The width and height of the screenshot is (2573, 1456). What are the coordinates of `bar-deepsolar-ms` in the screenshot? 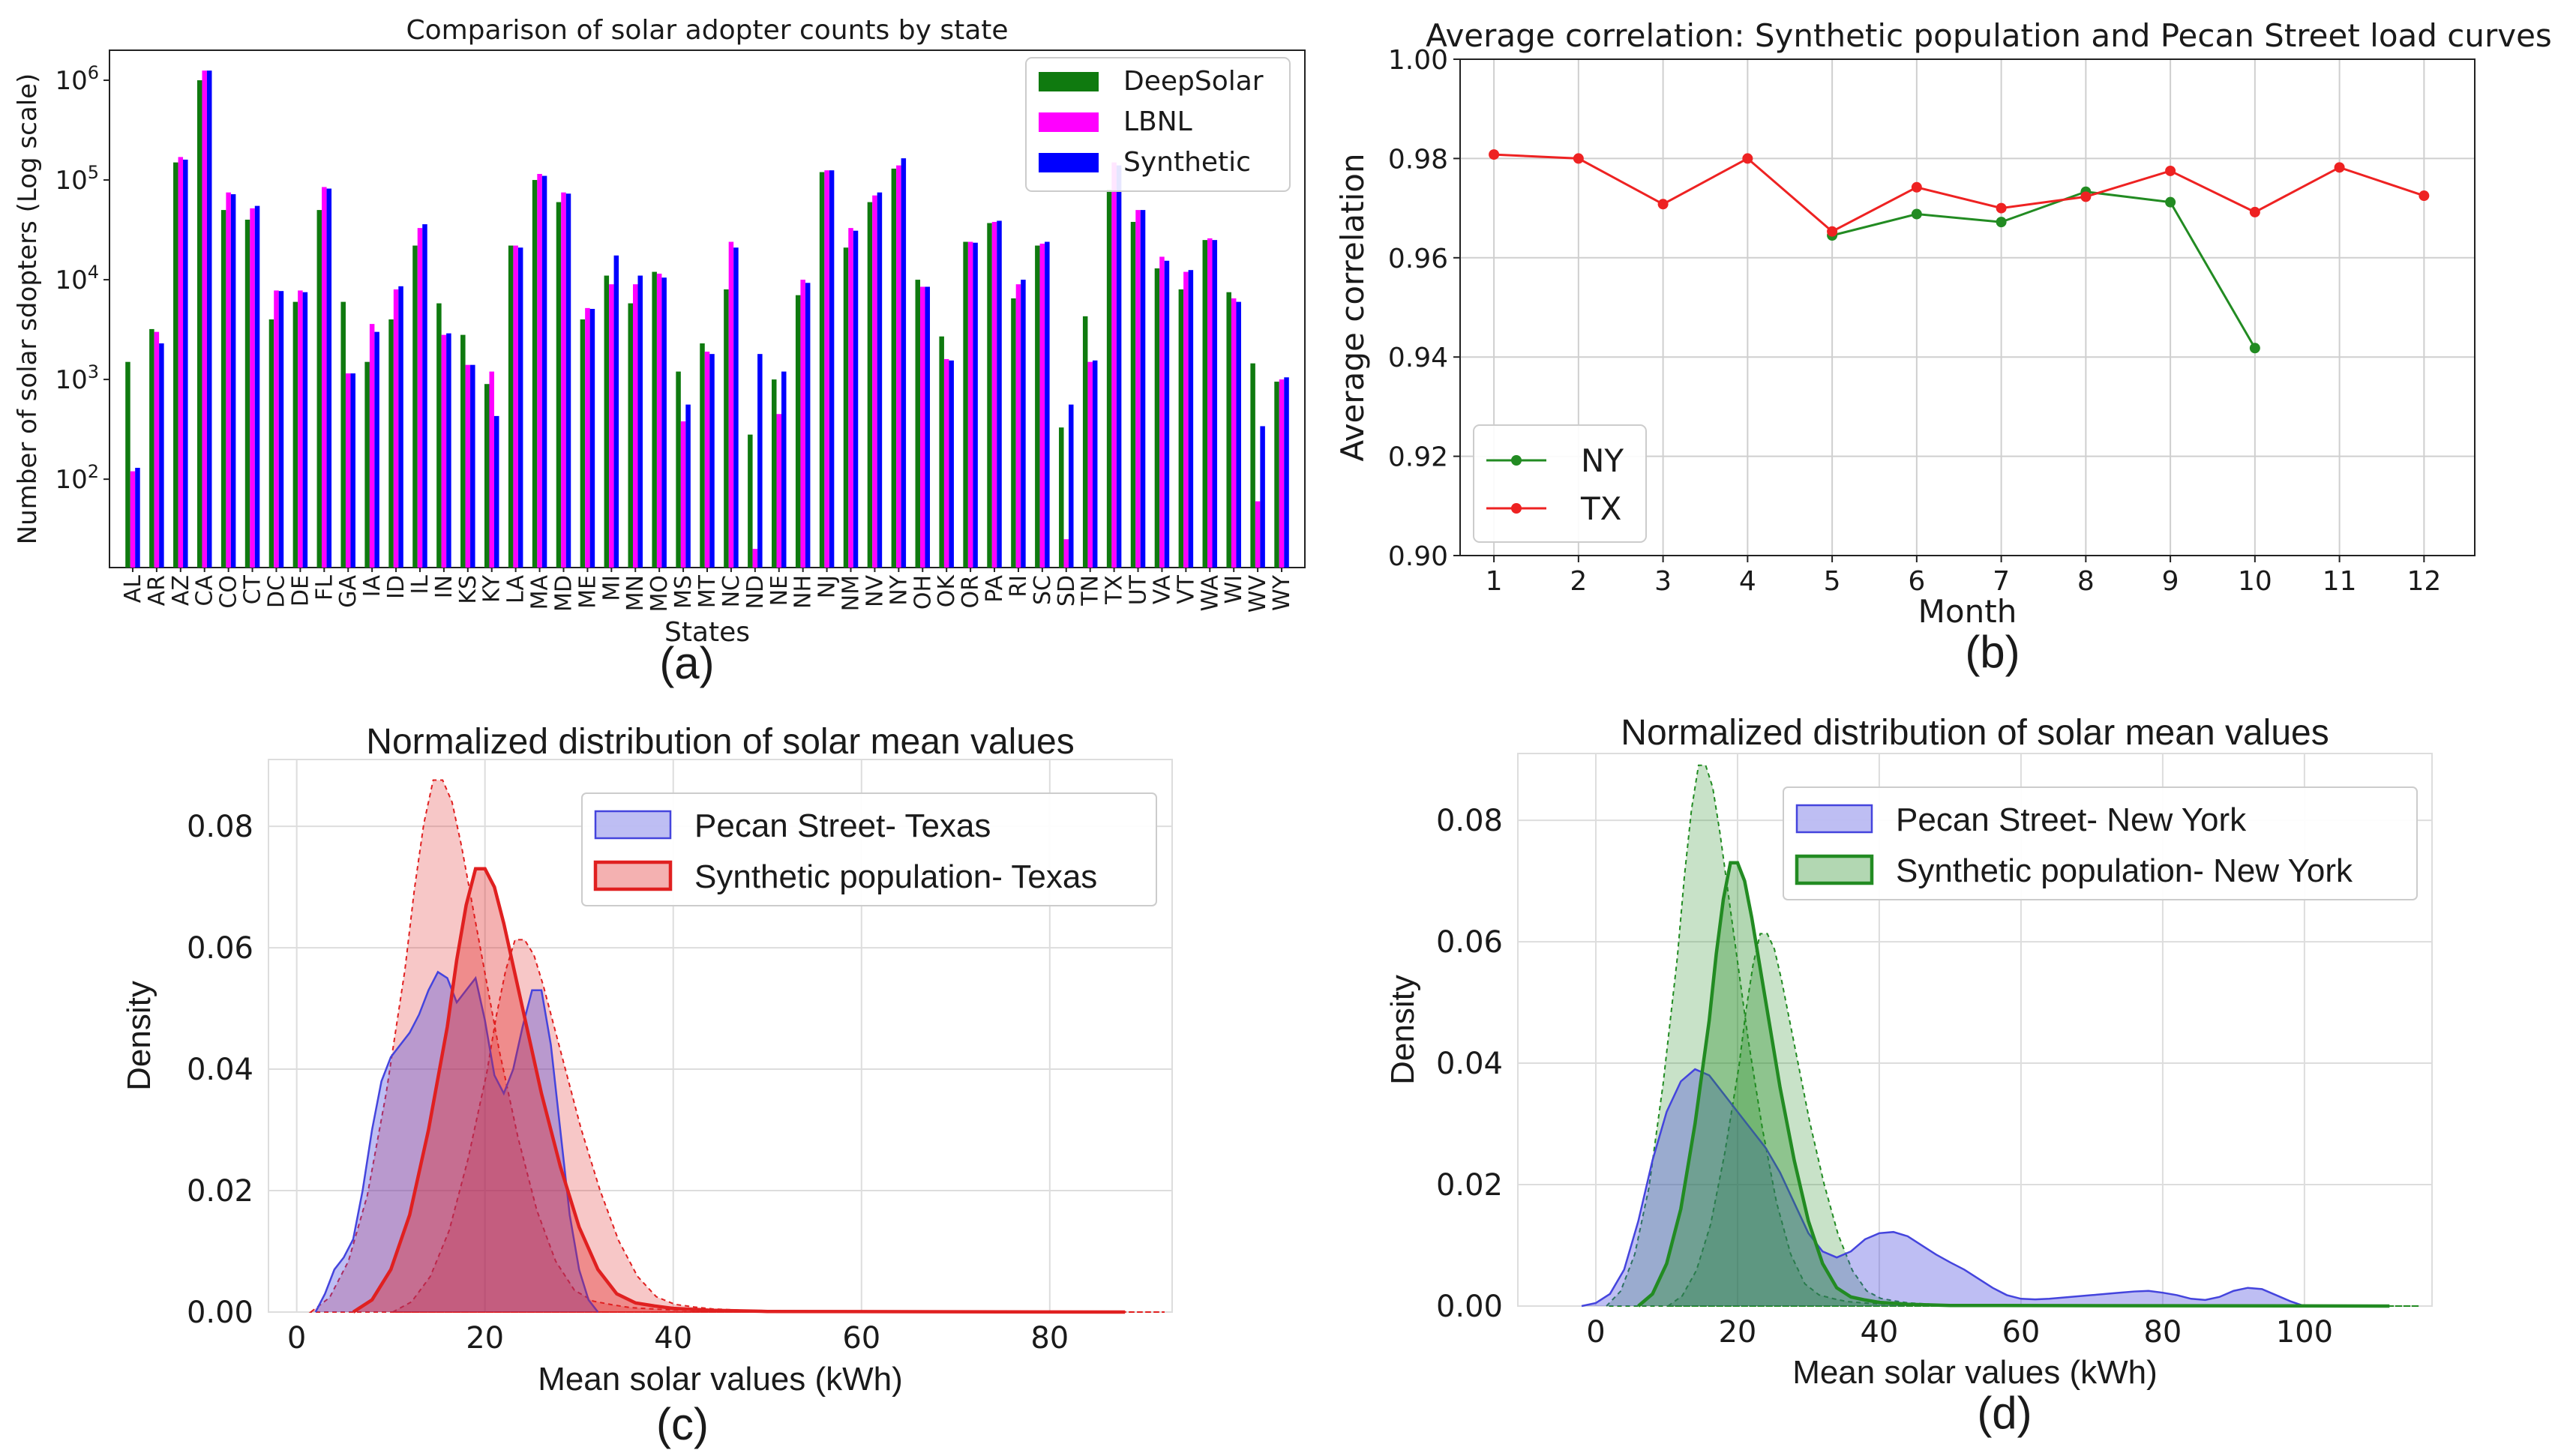 It's located at (678, 469).